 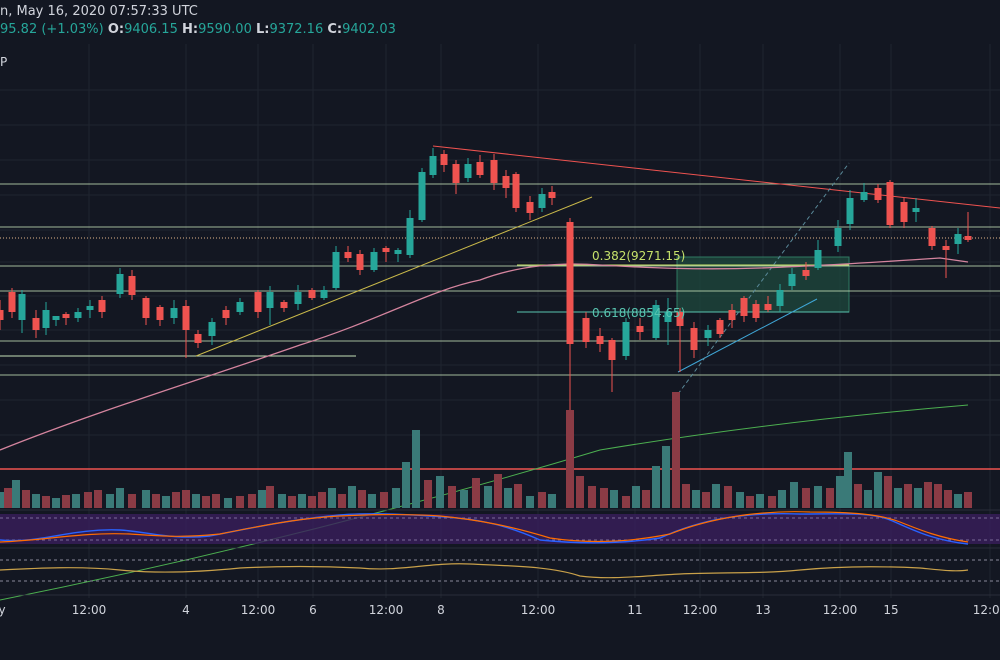 What do you see at coordinates (639, 256) in the screenshot?
I see `fib-0382-label: 0.382(9271.15)` at bounding box center [639, 256].